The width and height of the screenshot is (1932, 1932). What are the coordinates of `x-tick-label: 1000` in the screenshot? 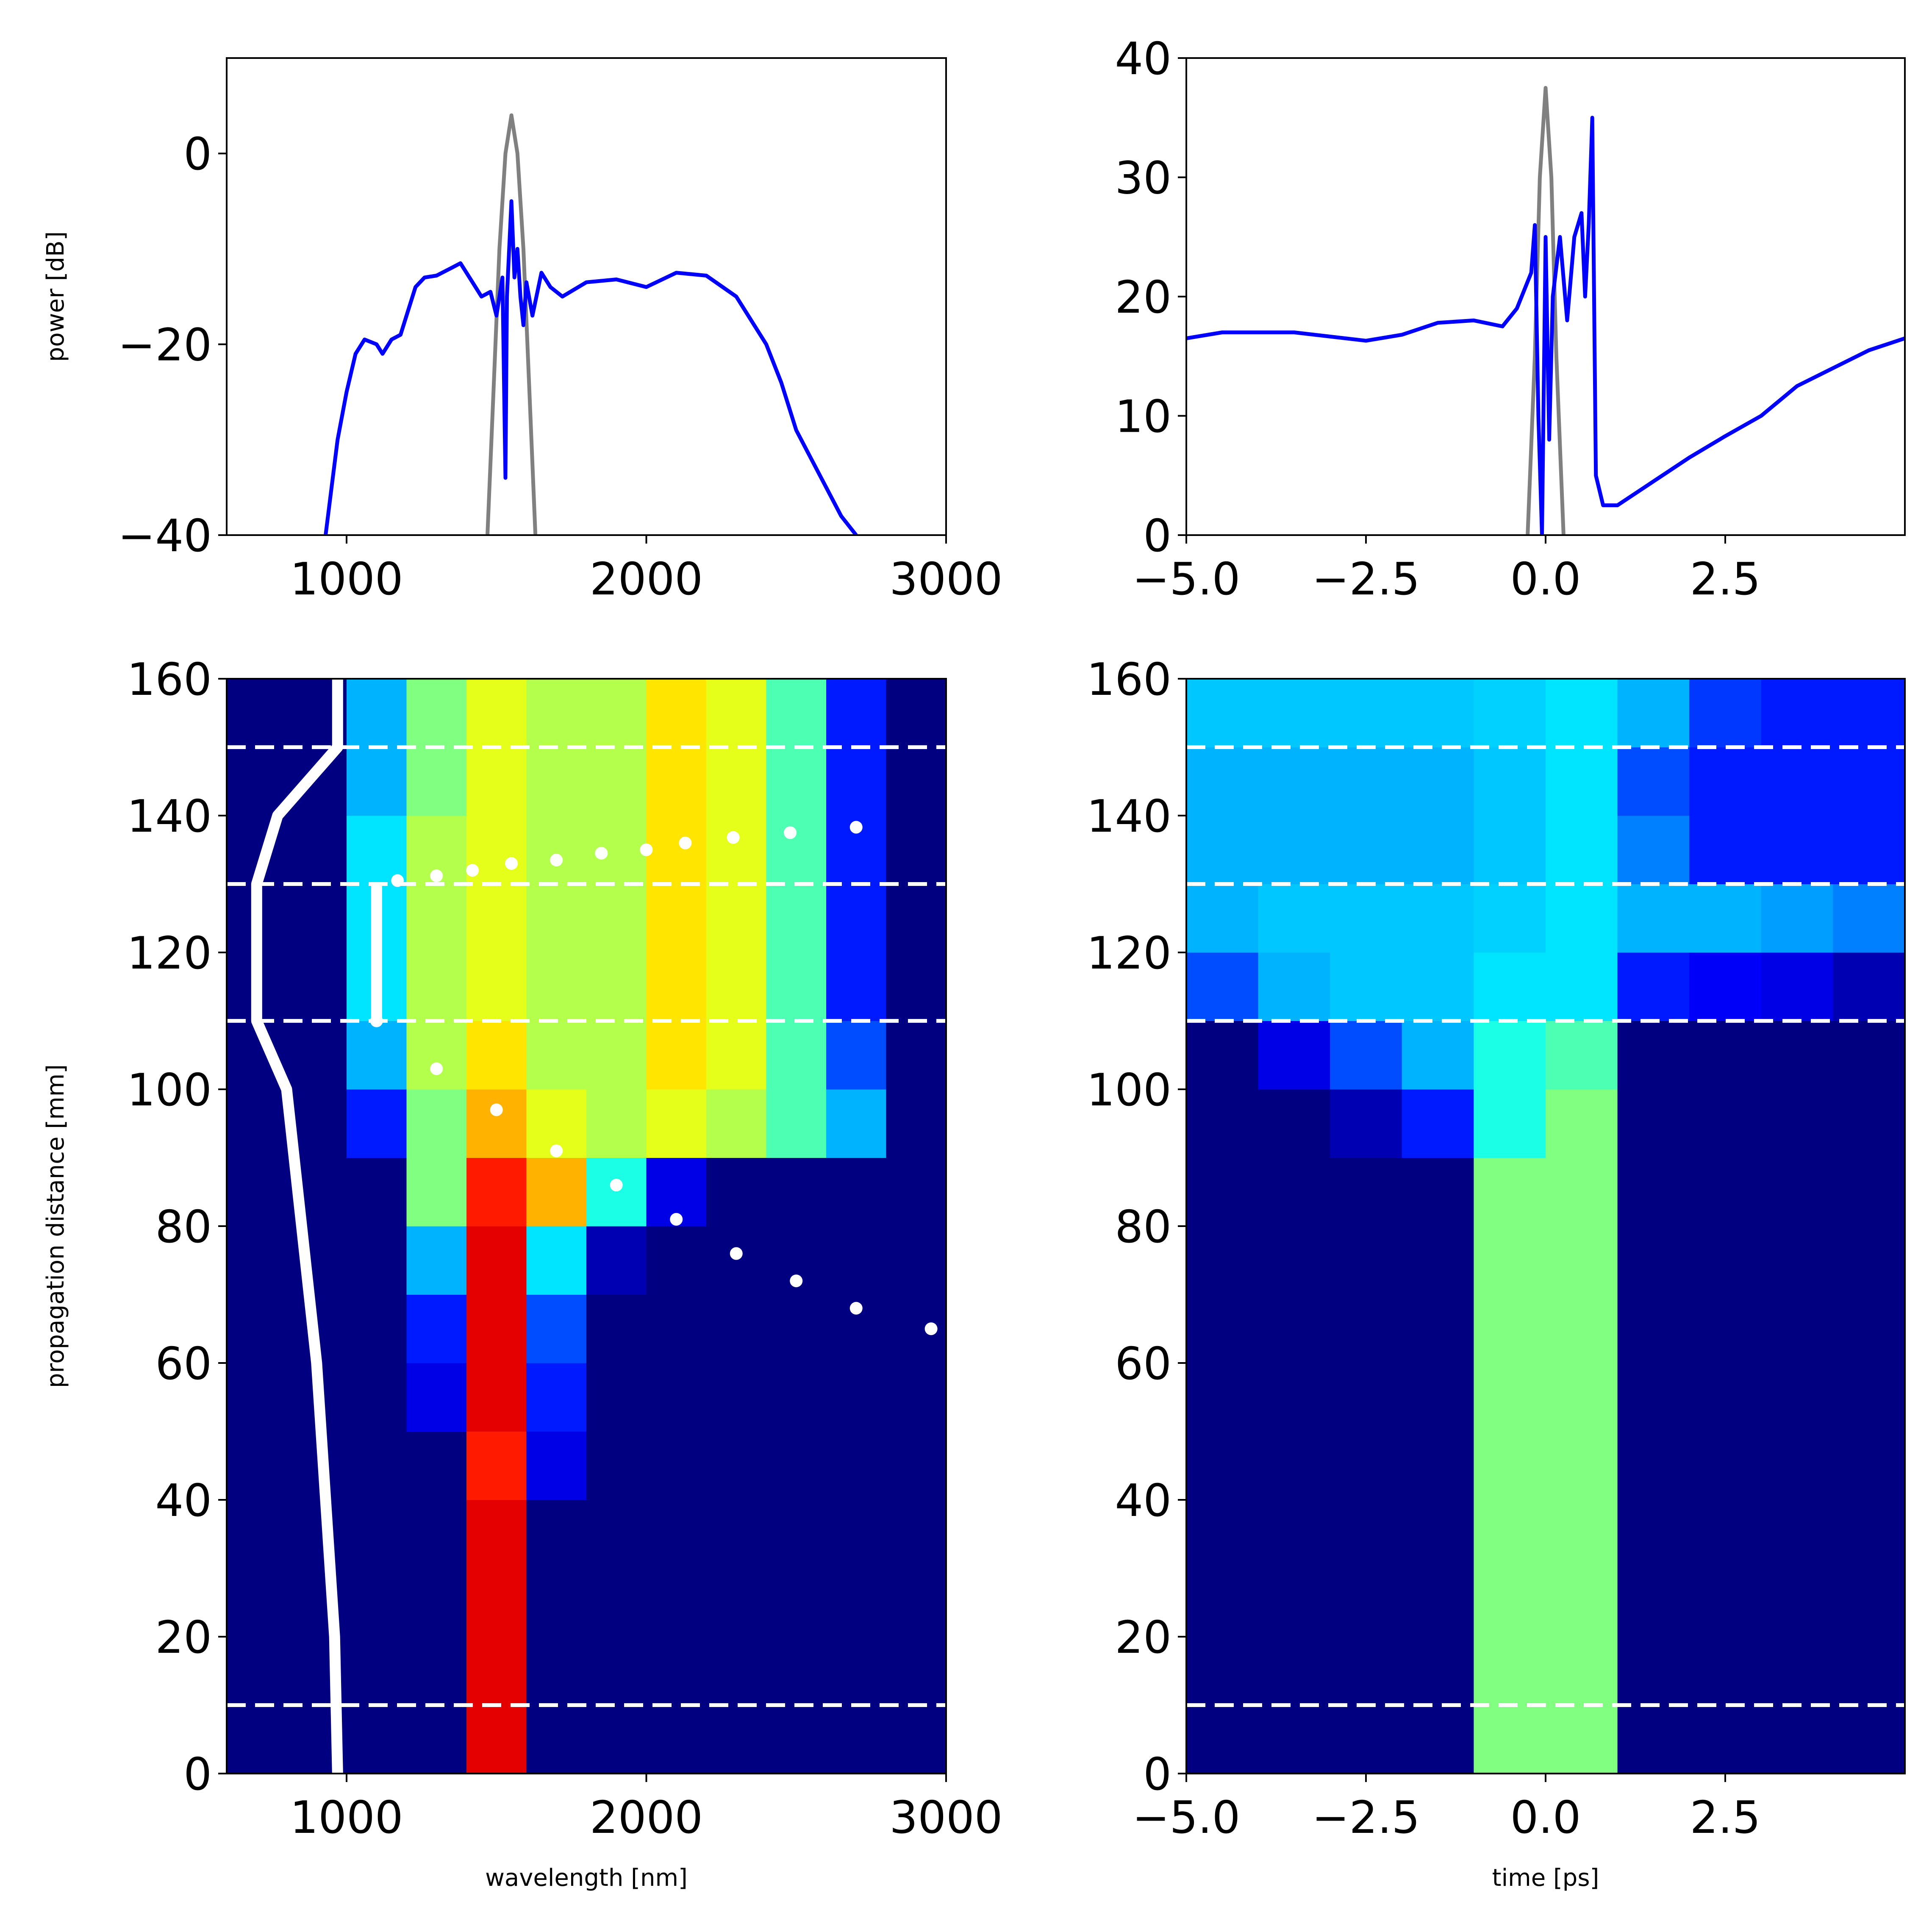 It's located at (346, 579).